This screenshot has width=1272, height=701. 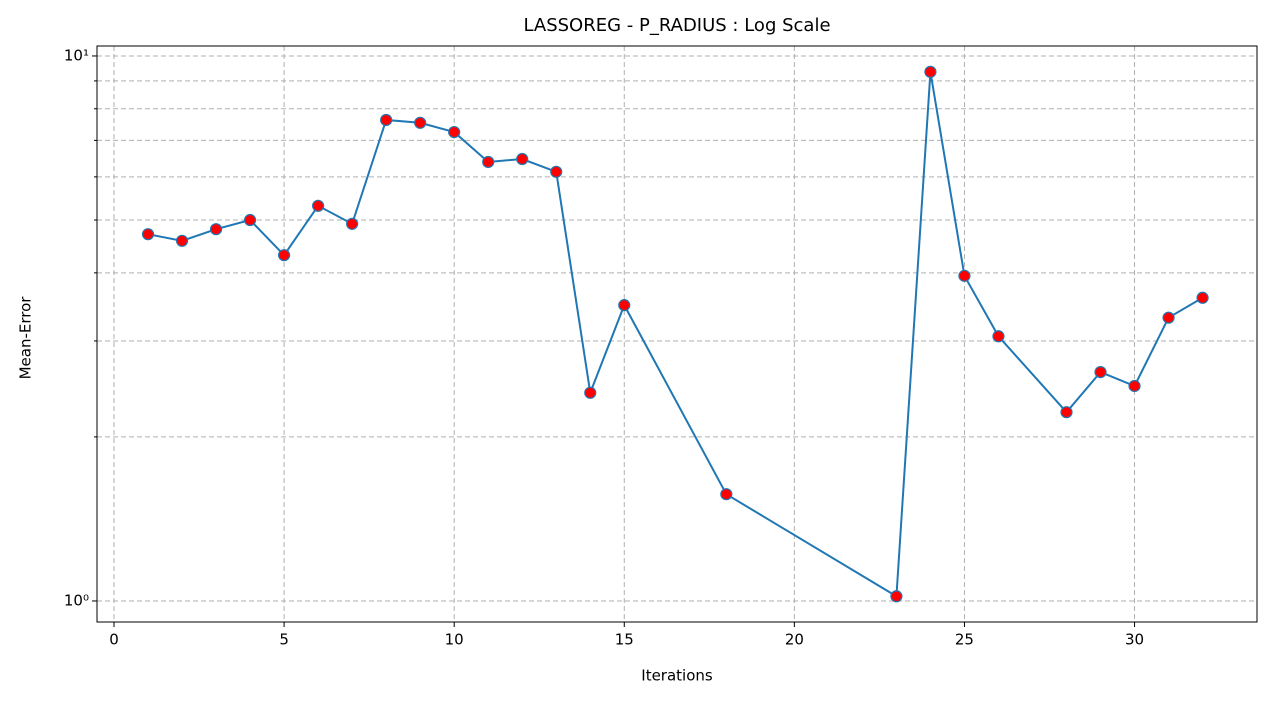 I want to click on x-tick-label: 25, so click(x=964, y=640).